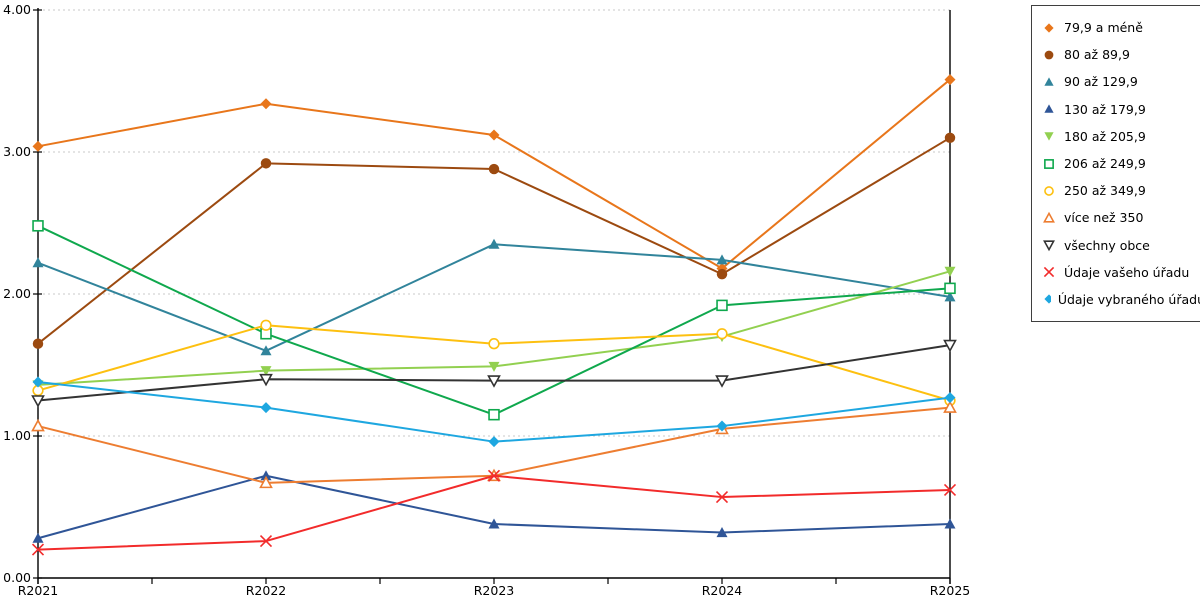 Image resolution: width=1200 pixels, height=600 pixels. What do you see at coordinates (722, 497) in the screenshot?
I see `marker-x-icon` at bounding box center [722, 497].